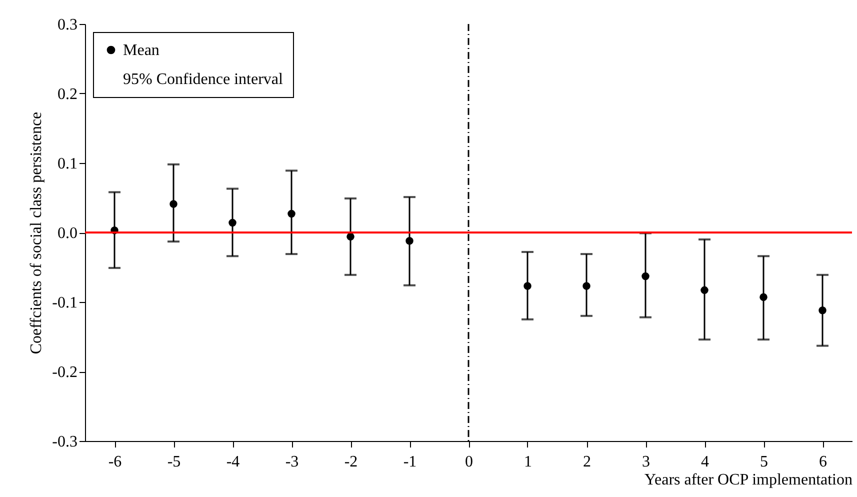  What do you see at coordinates (705, 462) in the screenshot?
I see `x-tick-label: 4` at bounding box center [705, 462].